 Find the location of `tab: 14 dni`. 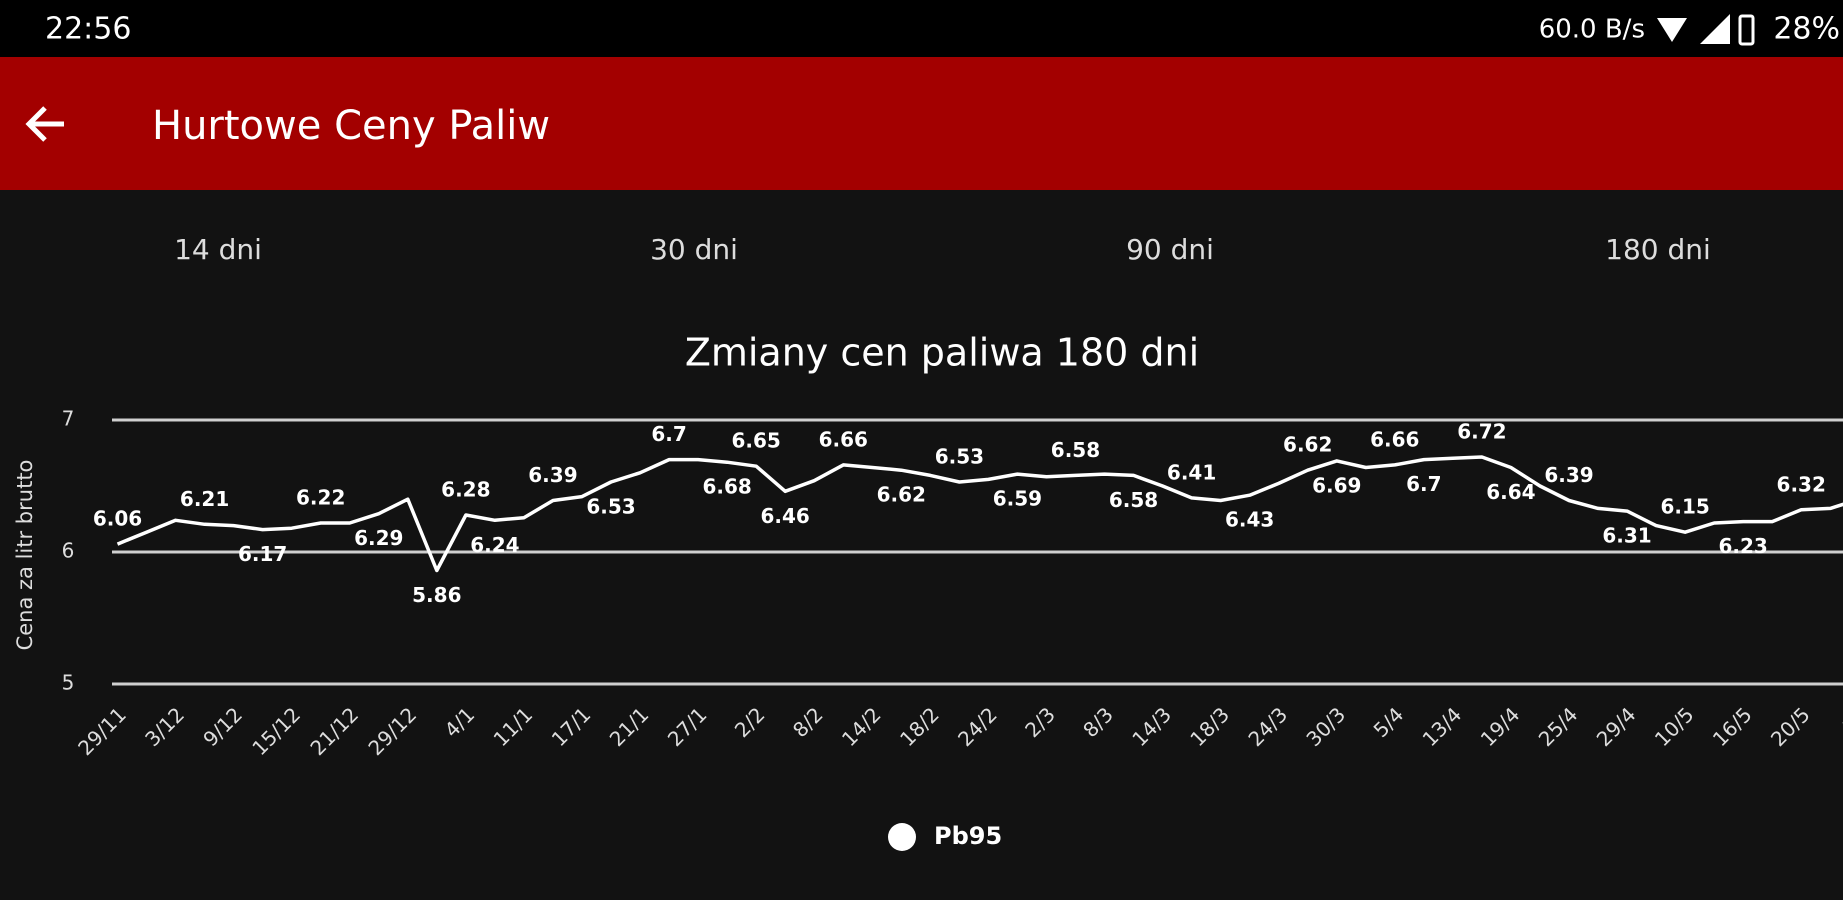

tab: 14 dni is located at coordinates (218, 249).